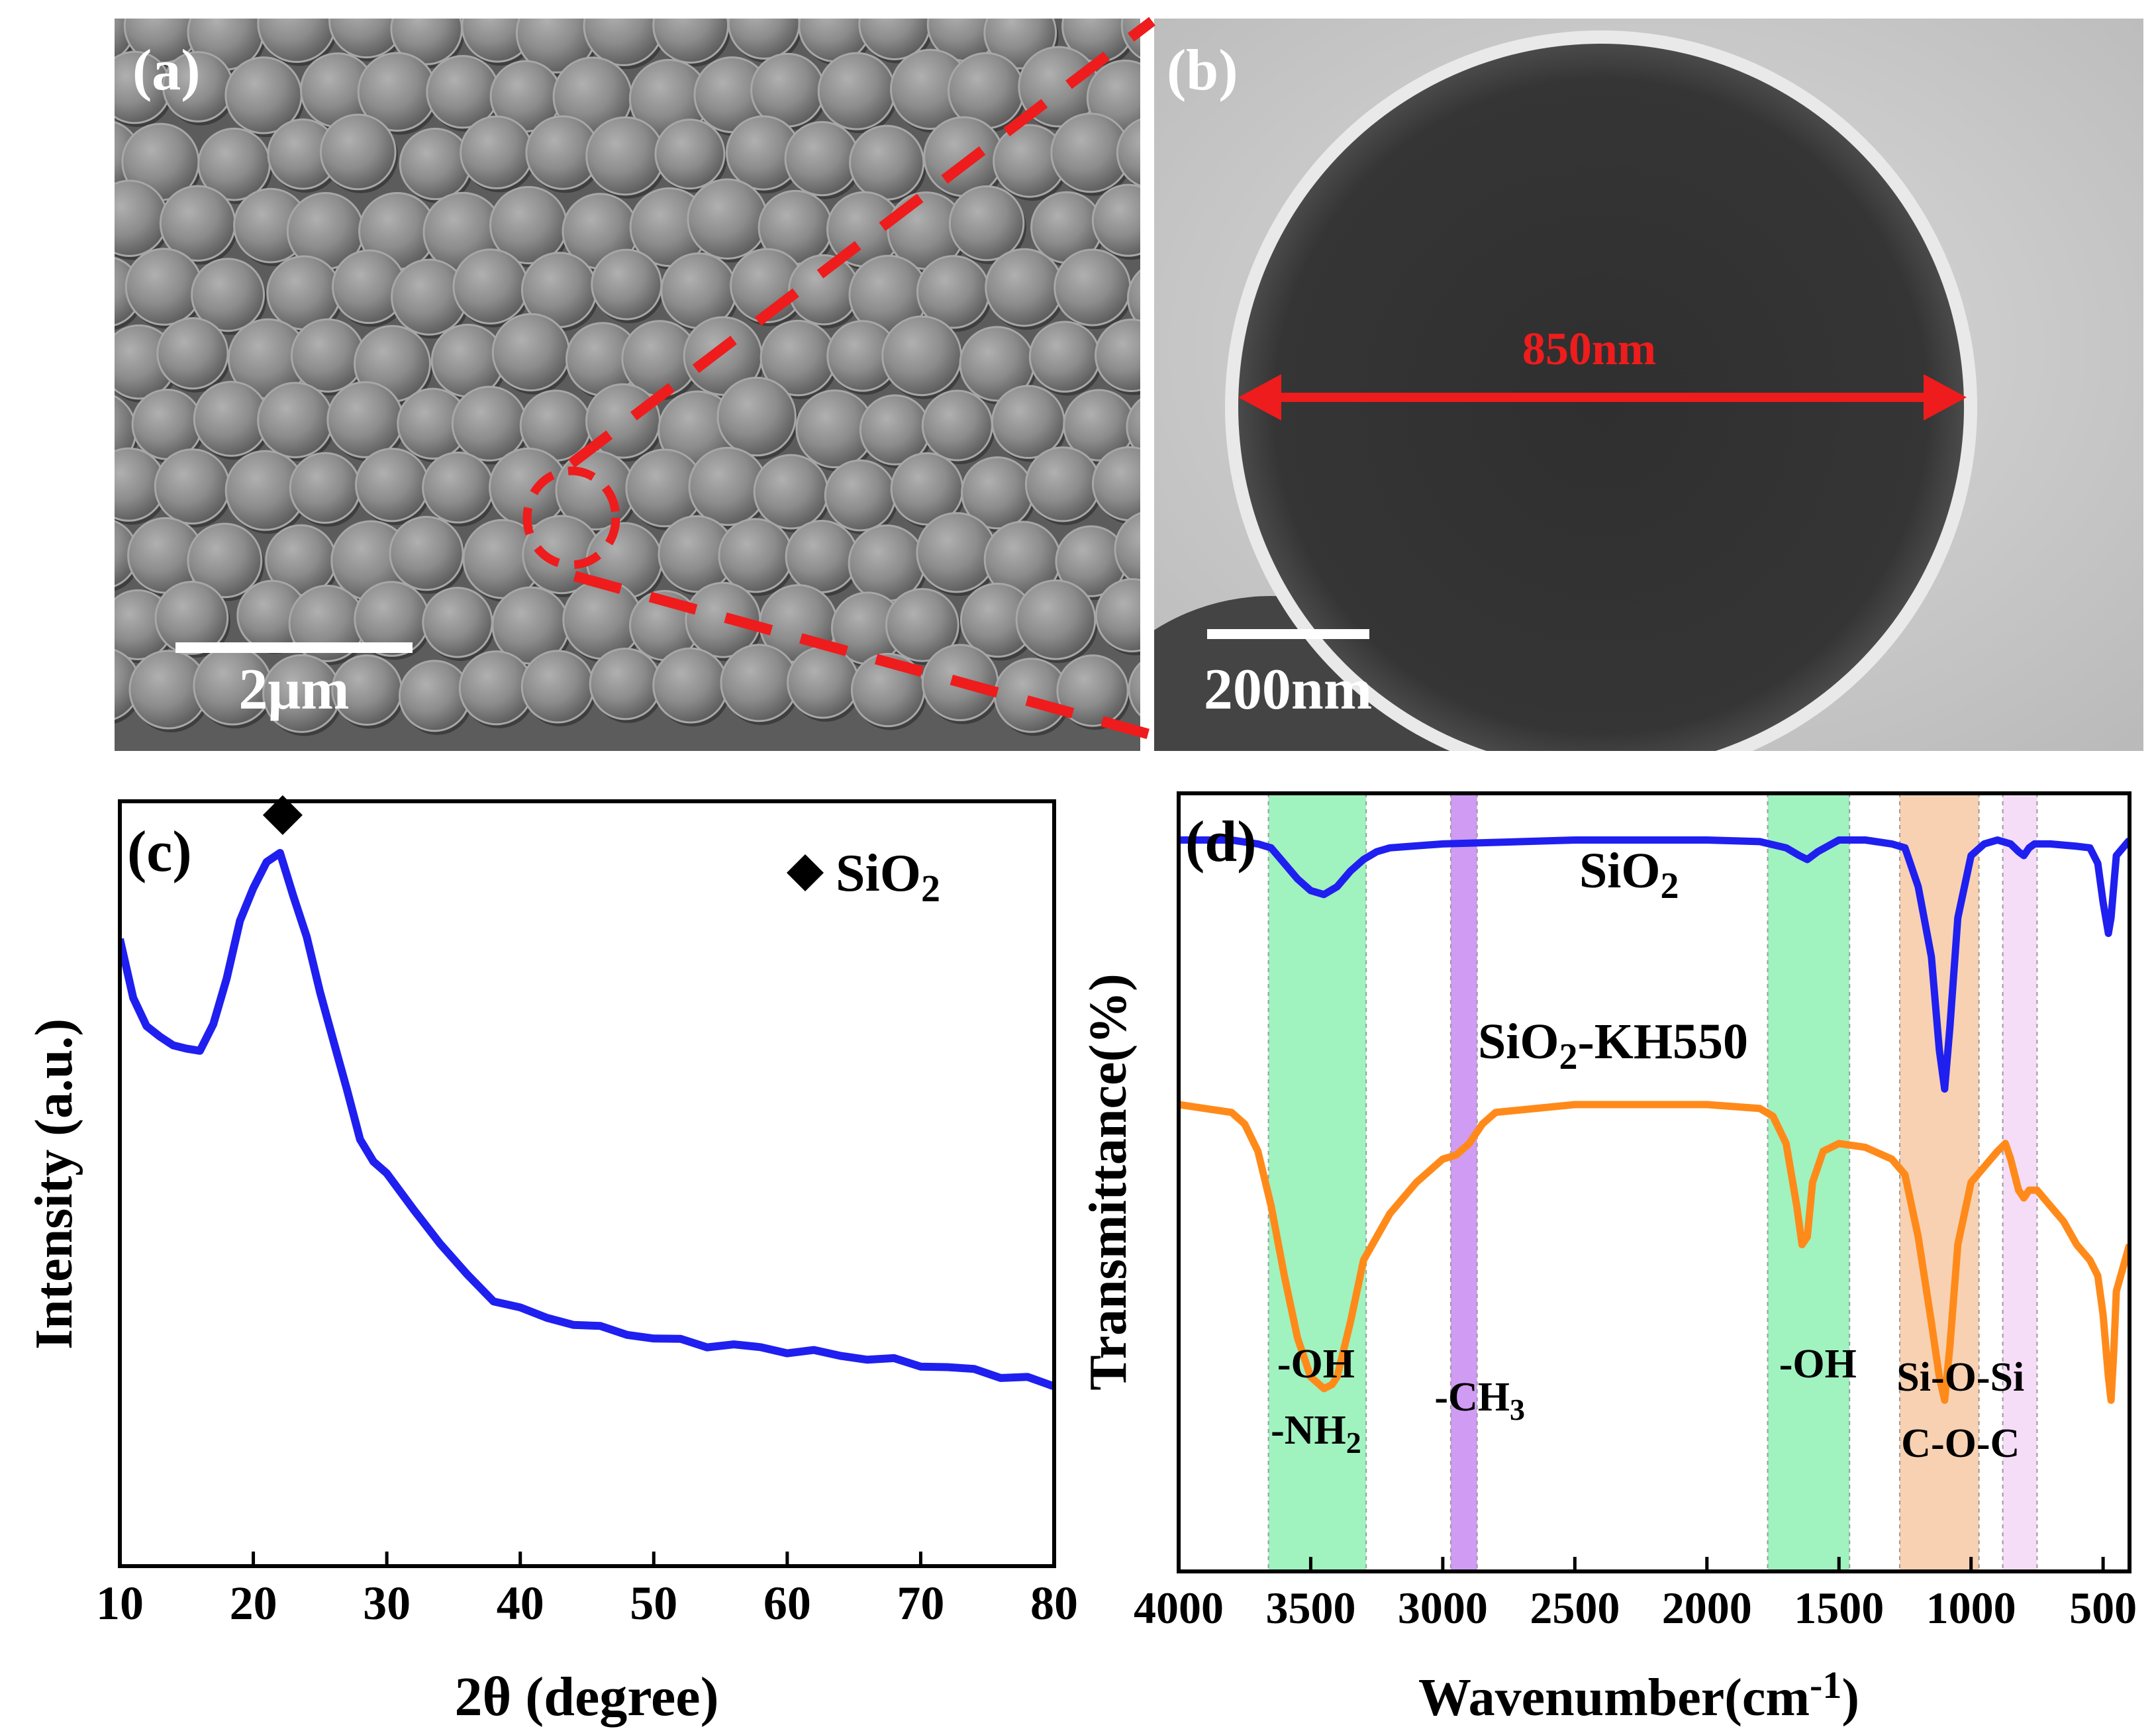 Image resolution: width=2156 pixels, height=1735 pixels. Describe the element at coordinates (1310, 1608) in the screenshot. I see `ftir-x-tick-label: 3500` at that location.